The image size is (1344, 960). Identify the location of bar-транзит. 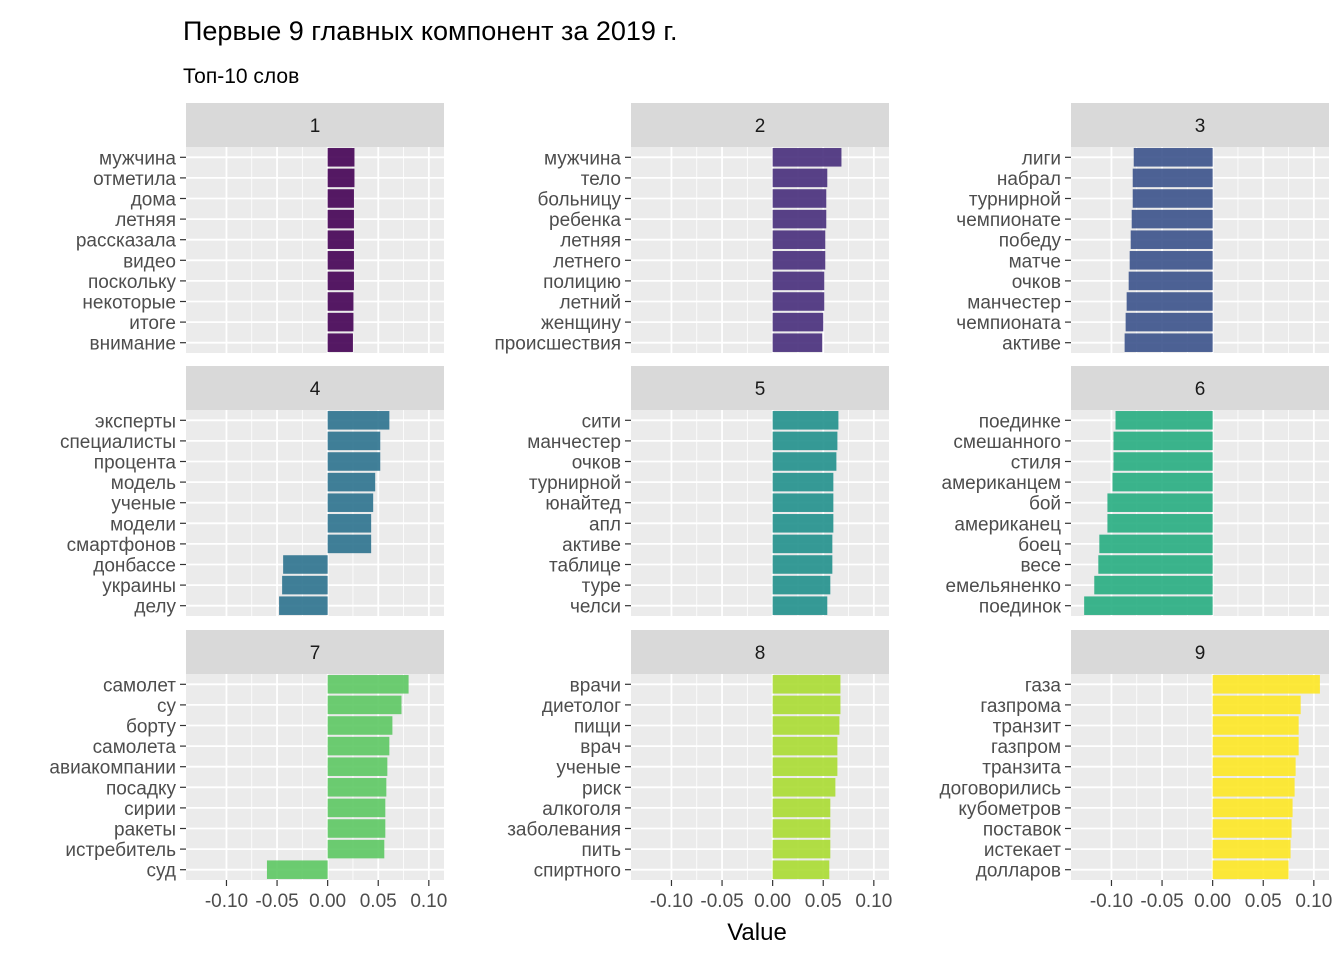
(1255, 725).